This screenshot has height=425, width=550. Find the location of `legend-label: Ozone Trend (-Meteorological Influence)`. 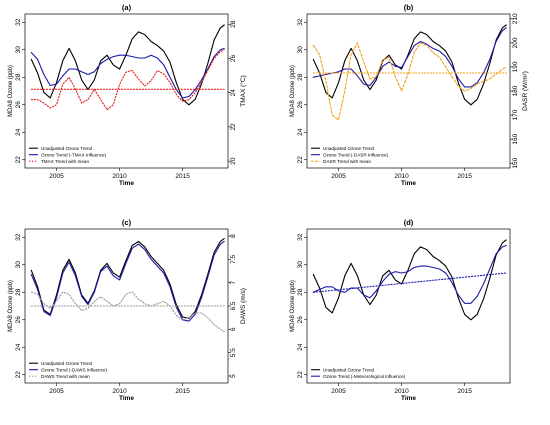

legend-label: Ozone Trend (-Meteorological Influence) is located at coordinates (364, 376).